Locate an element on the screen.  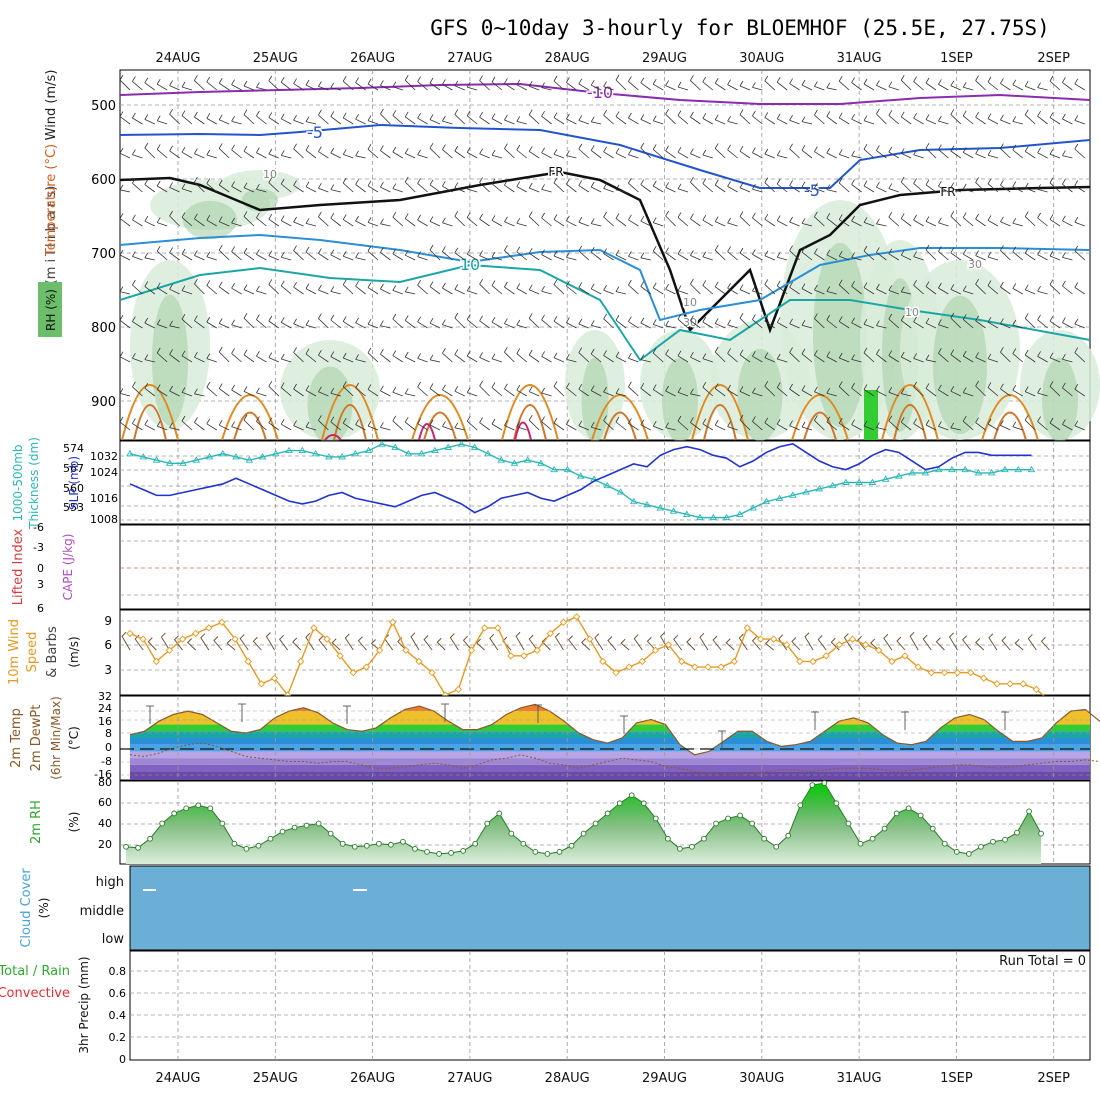
date-label-top: 31AUG is located at coordinates (859, 58).